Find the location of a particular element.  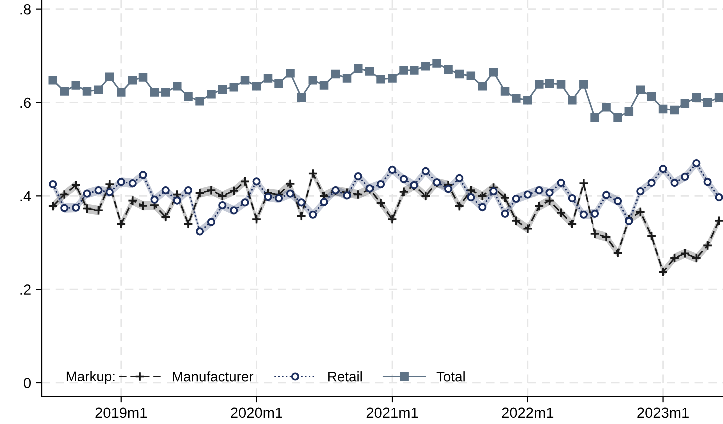

legend-label: Total is located at coordinates (450, 377).